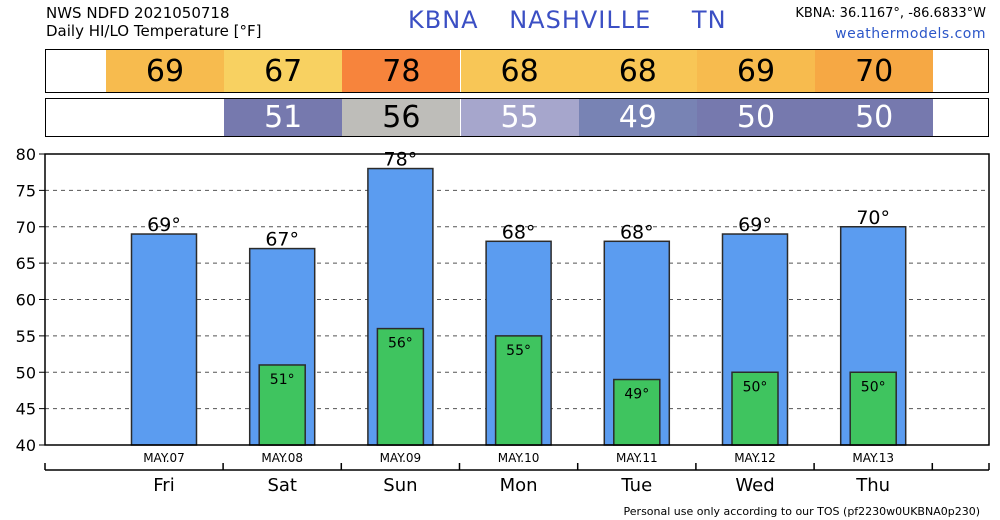 The width and height of the screenshot is (1000, 520). Describe the element at coordinates (283, 71) in the screenshot. I see `high-temp-cell: 67` at that location.